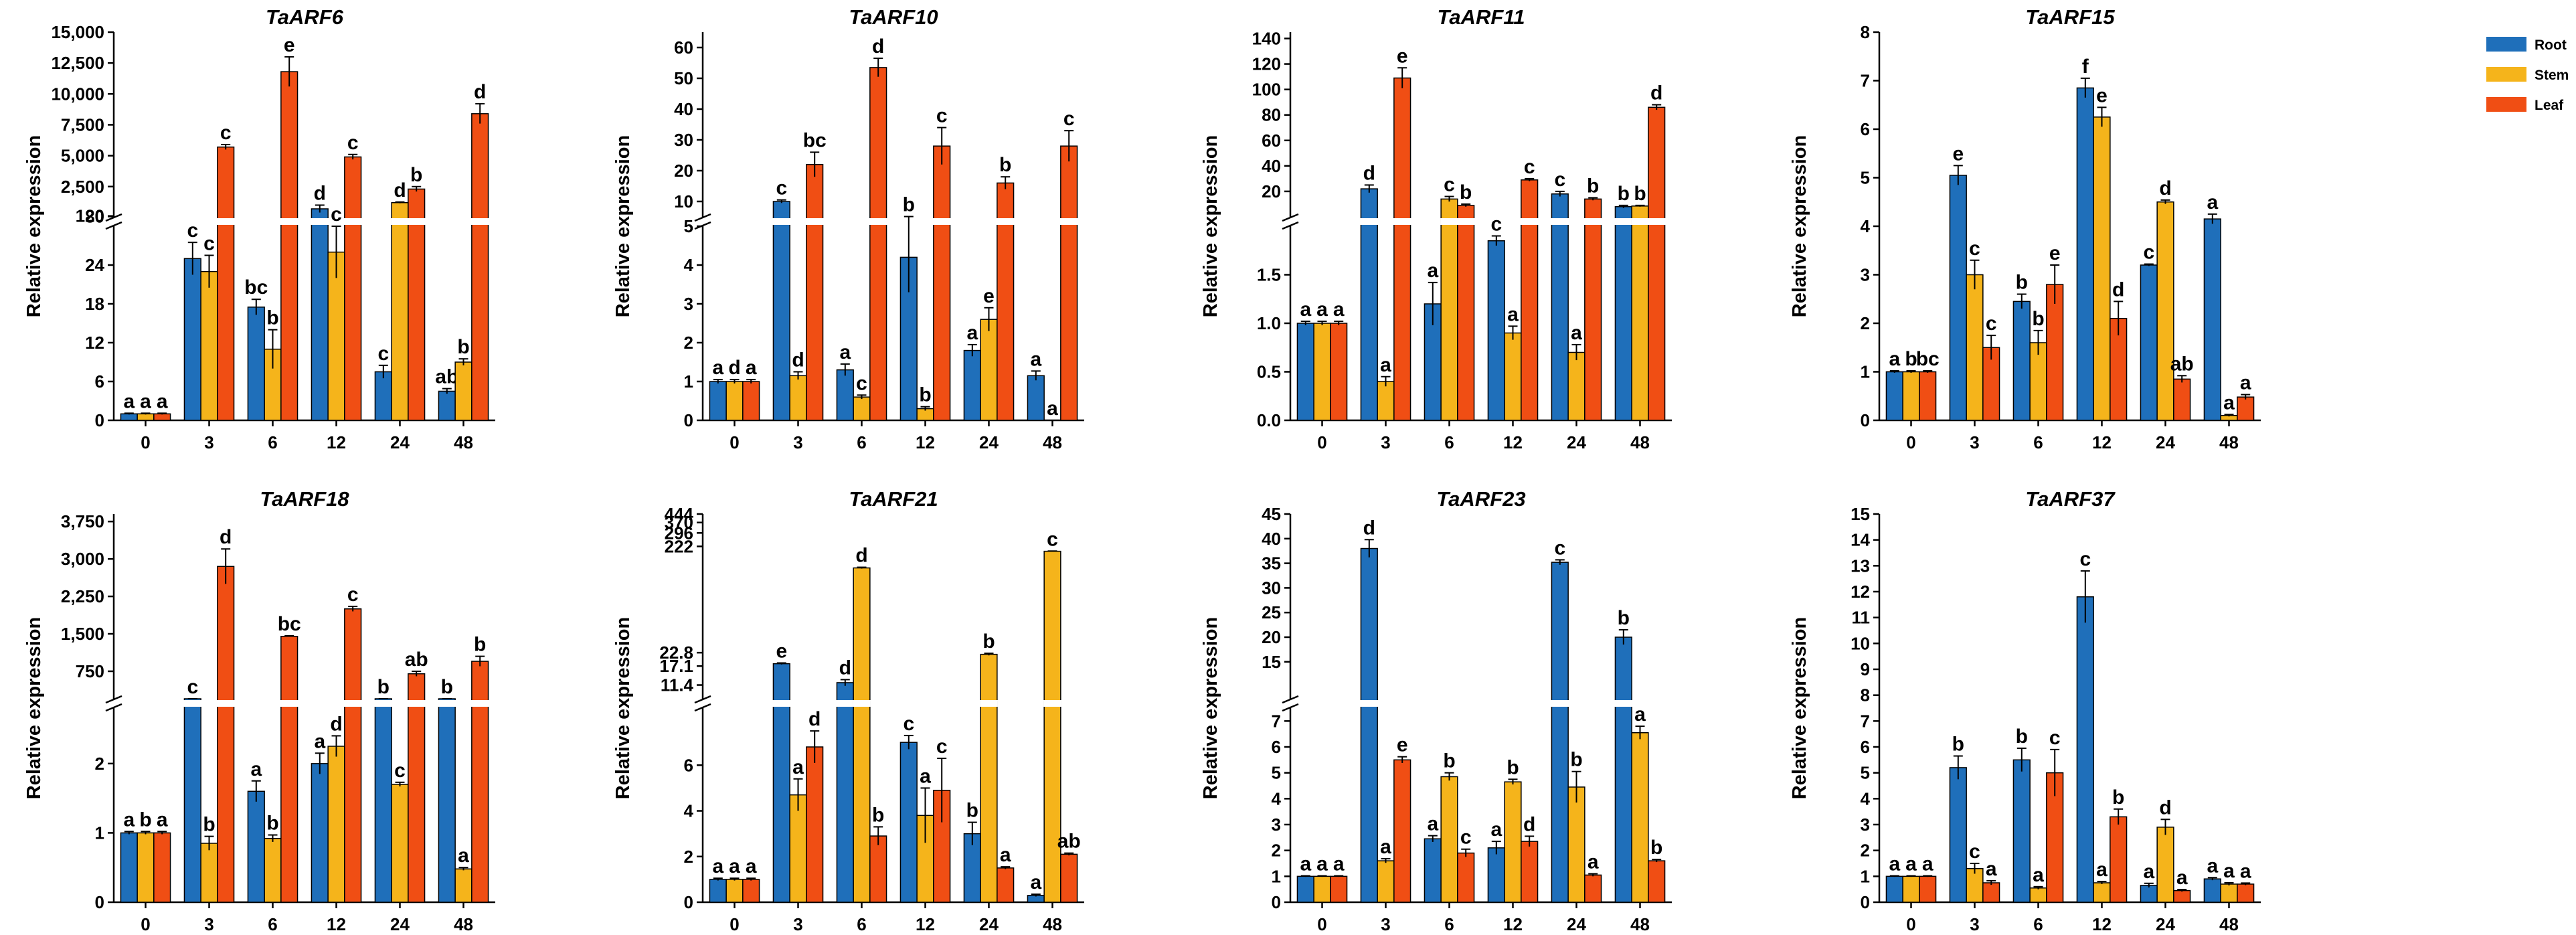 The image size is (2576, 935). Describe the element at coordinates (1865, 669) in the screenshot. I see `y-tick-label: 9` at that location.